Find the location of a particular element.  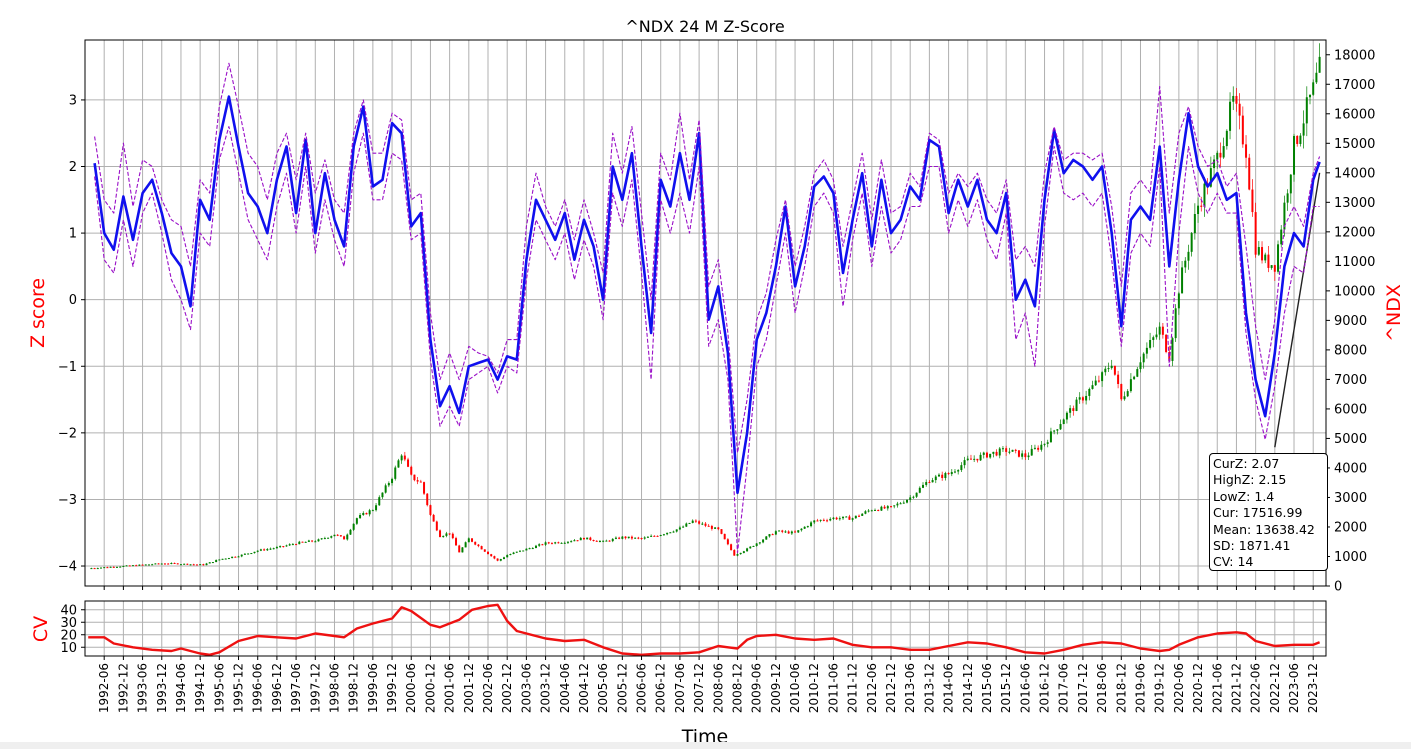

x-tick-label: 2012-06 is located at coordinates (872, 688).